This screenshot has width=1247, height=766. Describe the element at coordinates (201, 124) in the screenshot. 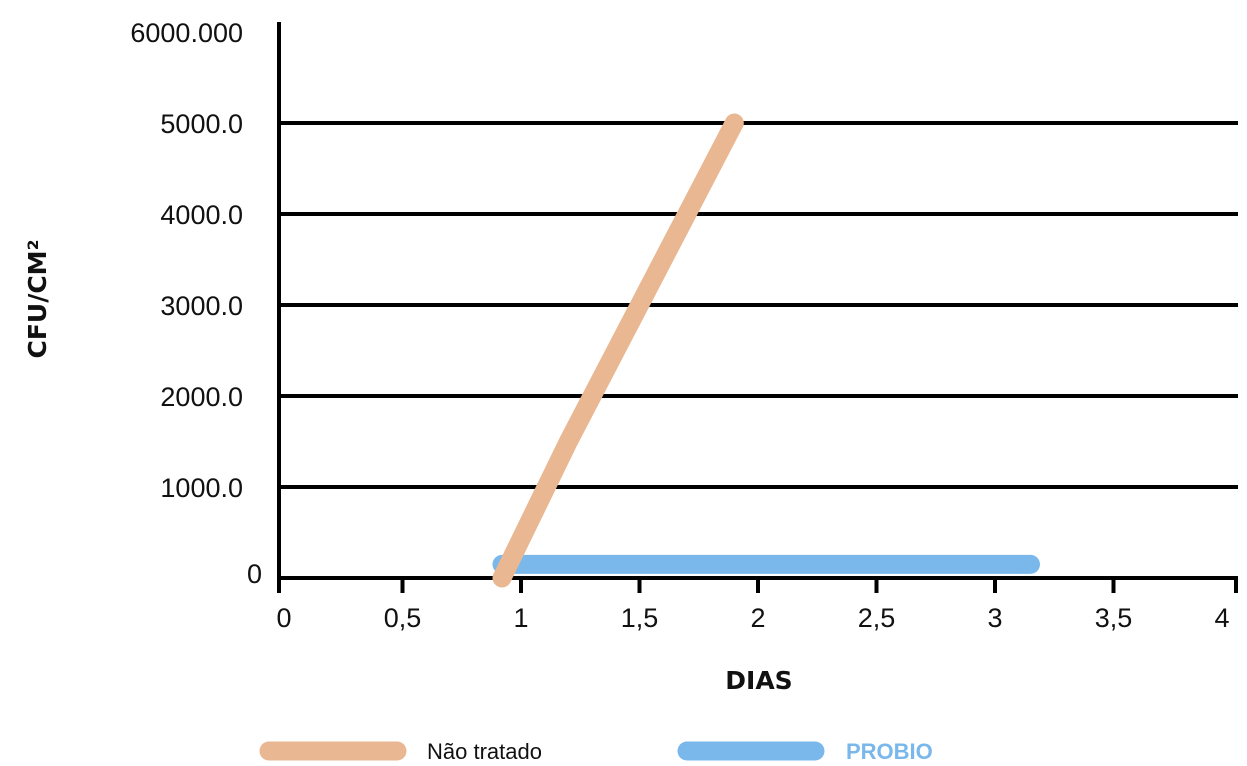

I see `y-tick-label: 5000.0` at that location.